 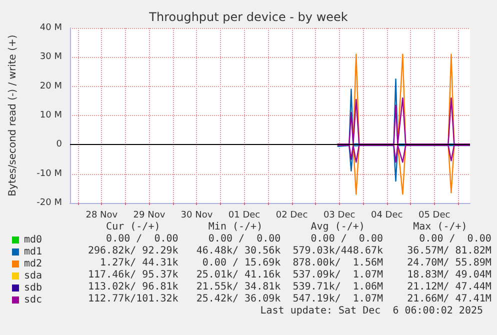 I want to click on x-tick-label: 03 Dec, so click(x=339, y=215).